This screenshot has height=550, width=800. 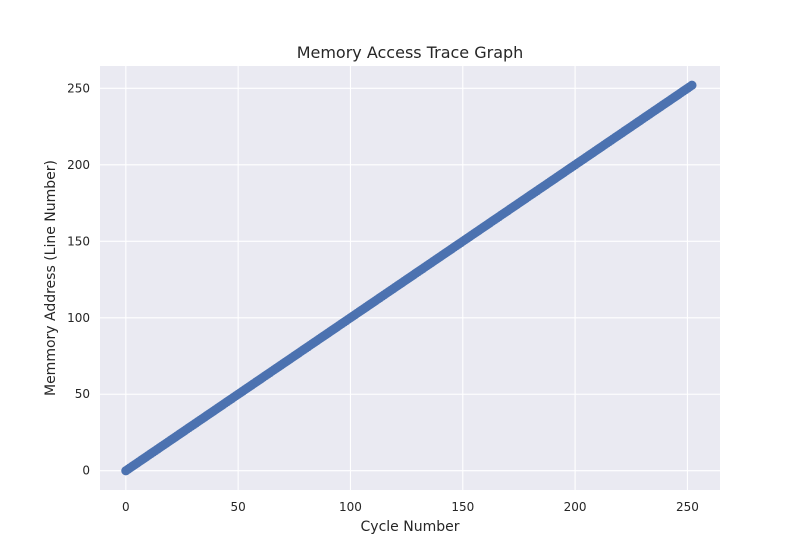 What do you see at coordinates (78, 318) in the screenshot?
I see `y-tick-label: 100` at bounding box center [78, 318].